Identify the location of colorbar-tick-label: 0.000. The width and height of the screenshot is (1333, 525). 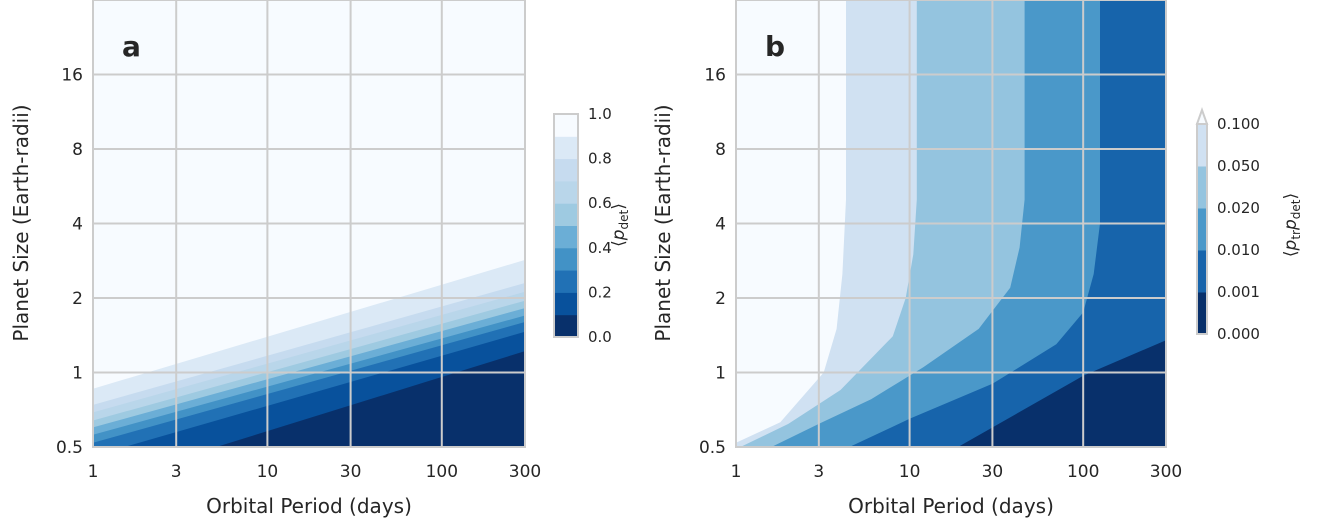
(1238, 334).